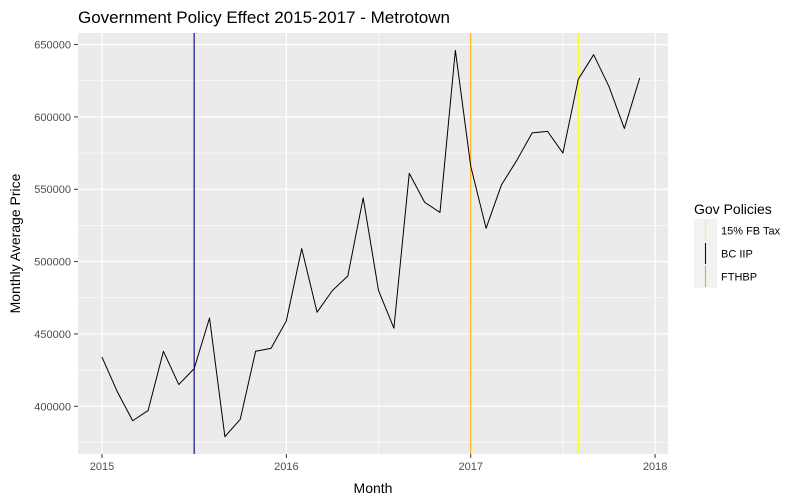 Image resolution: width=800 pixels, height=500 pixels. I want to click on legend-label: FTHBP, so click(739, 278).